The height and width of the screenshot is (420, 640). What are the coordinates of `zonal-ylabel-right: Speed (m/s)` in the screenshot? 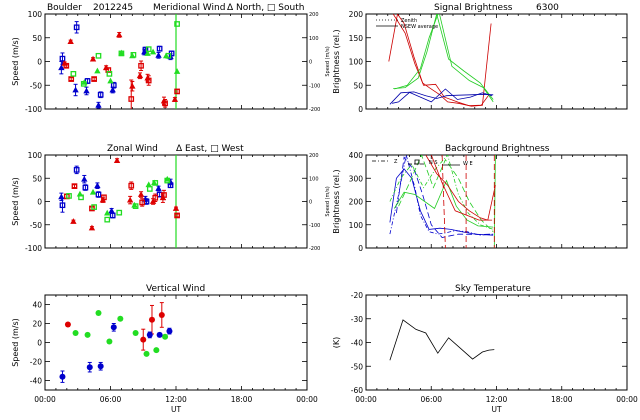 It's located at (328, 201).